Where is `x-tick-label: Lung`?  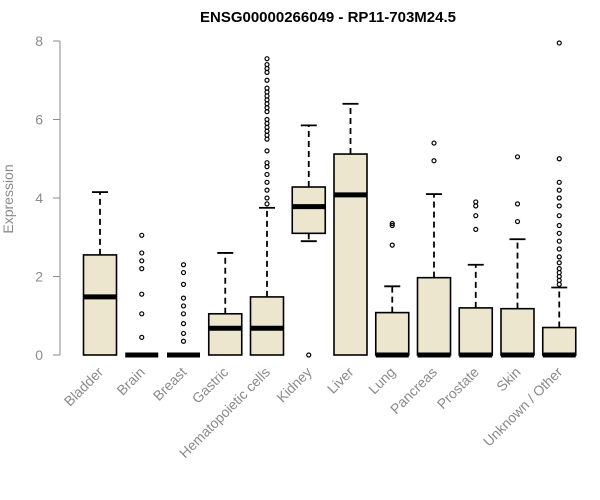 x-tick-label: Lung is located at coordinates (381, 380).